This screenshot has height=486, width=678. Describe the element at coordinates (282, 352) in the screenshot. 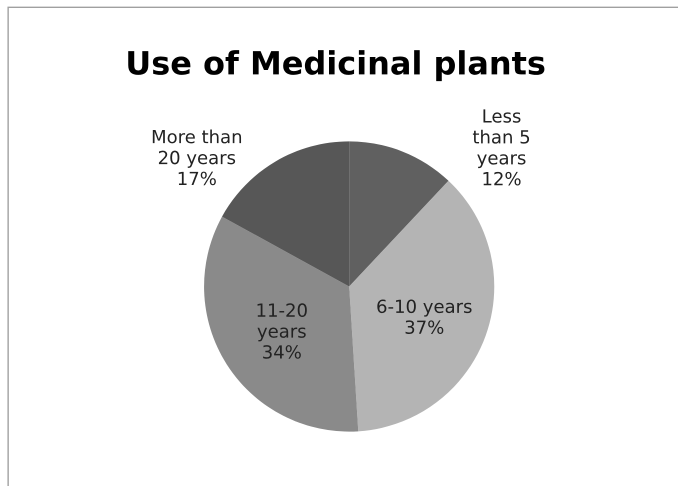

I see `data-label: 34%` at that location.